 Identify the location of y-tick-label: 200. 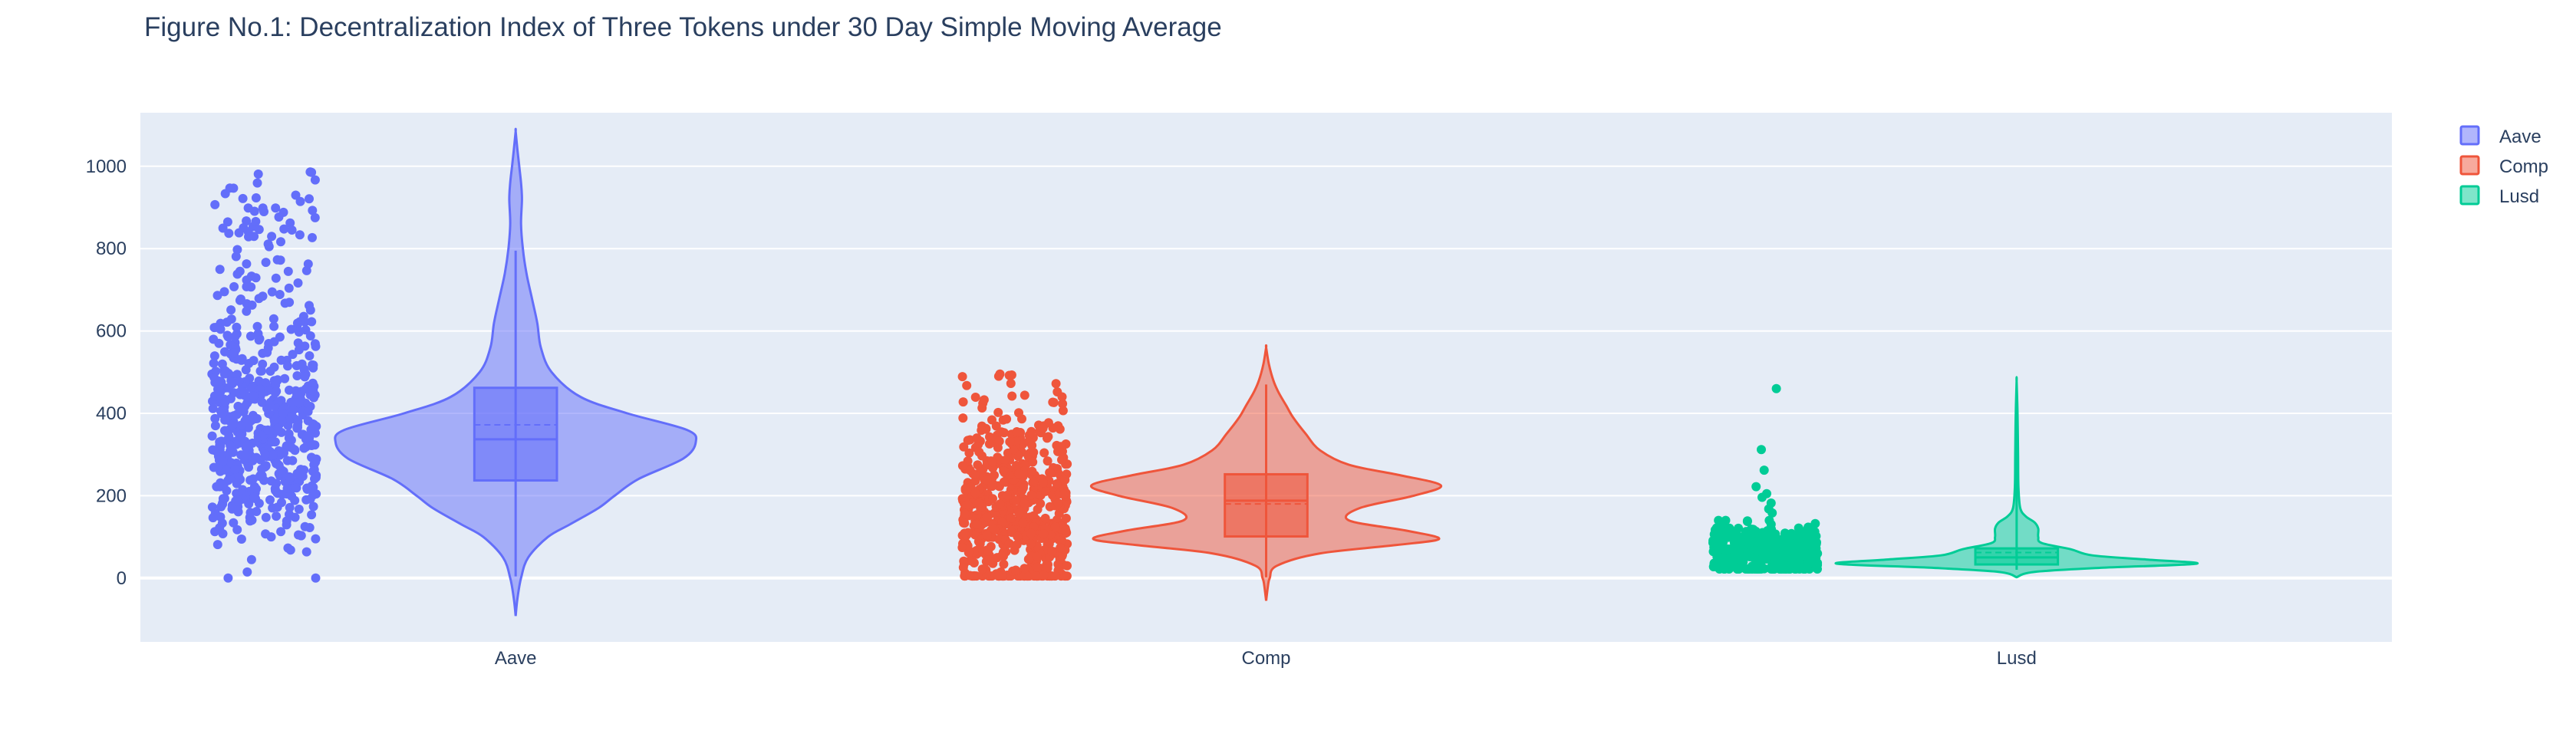
(111, 496).